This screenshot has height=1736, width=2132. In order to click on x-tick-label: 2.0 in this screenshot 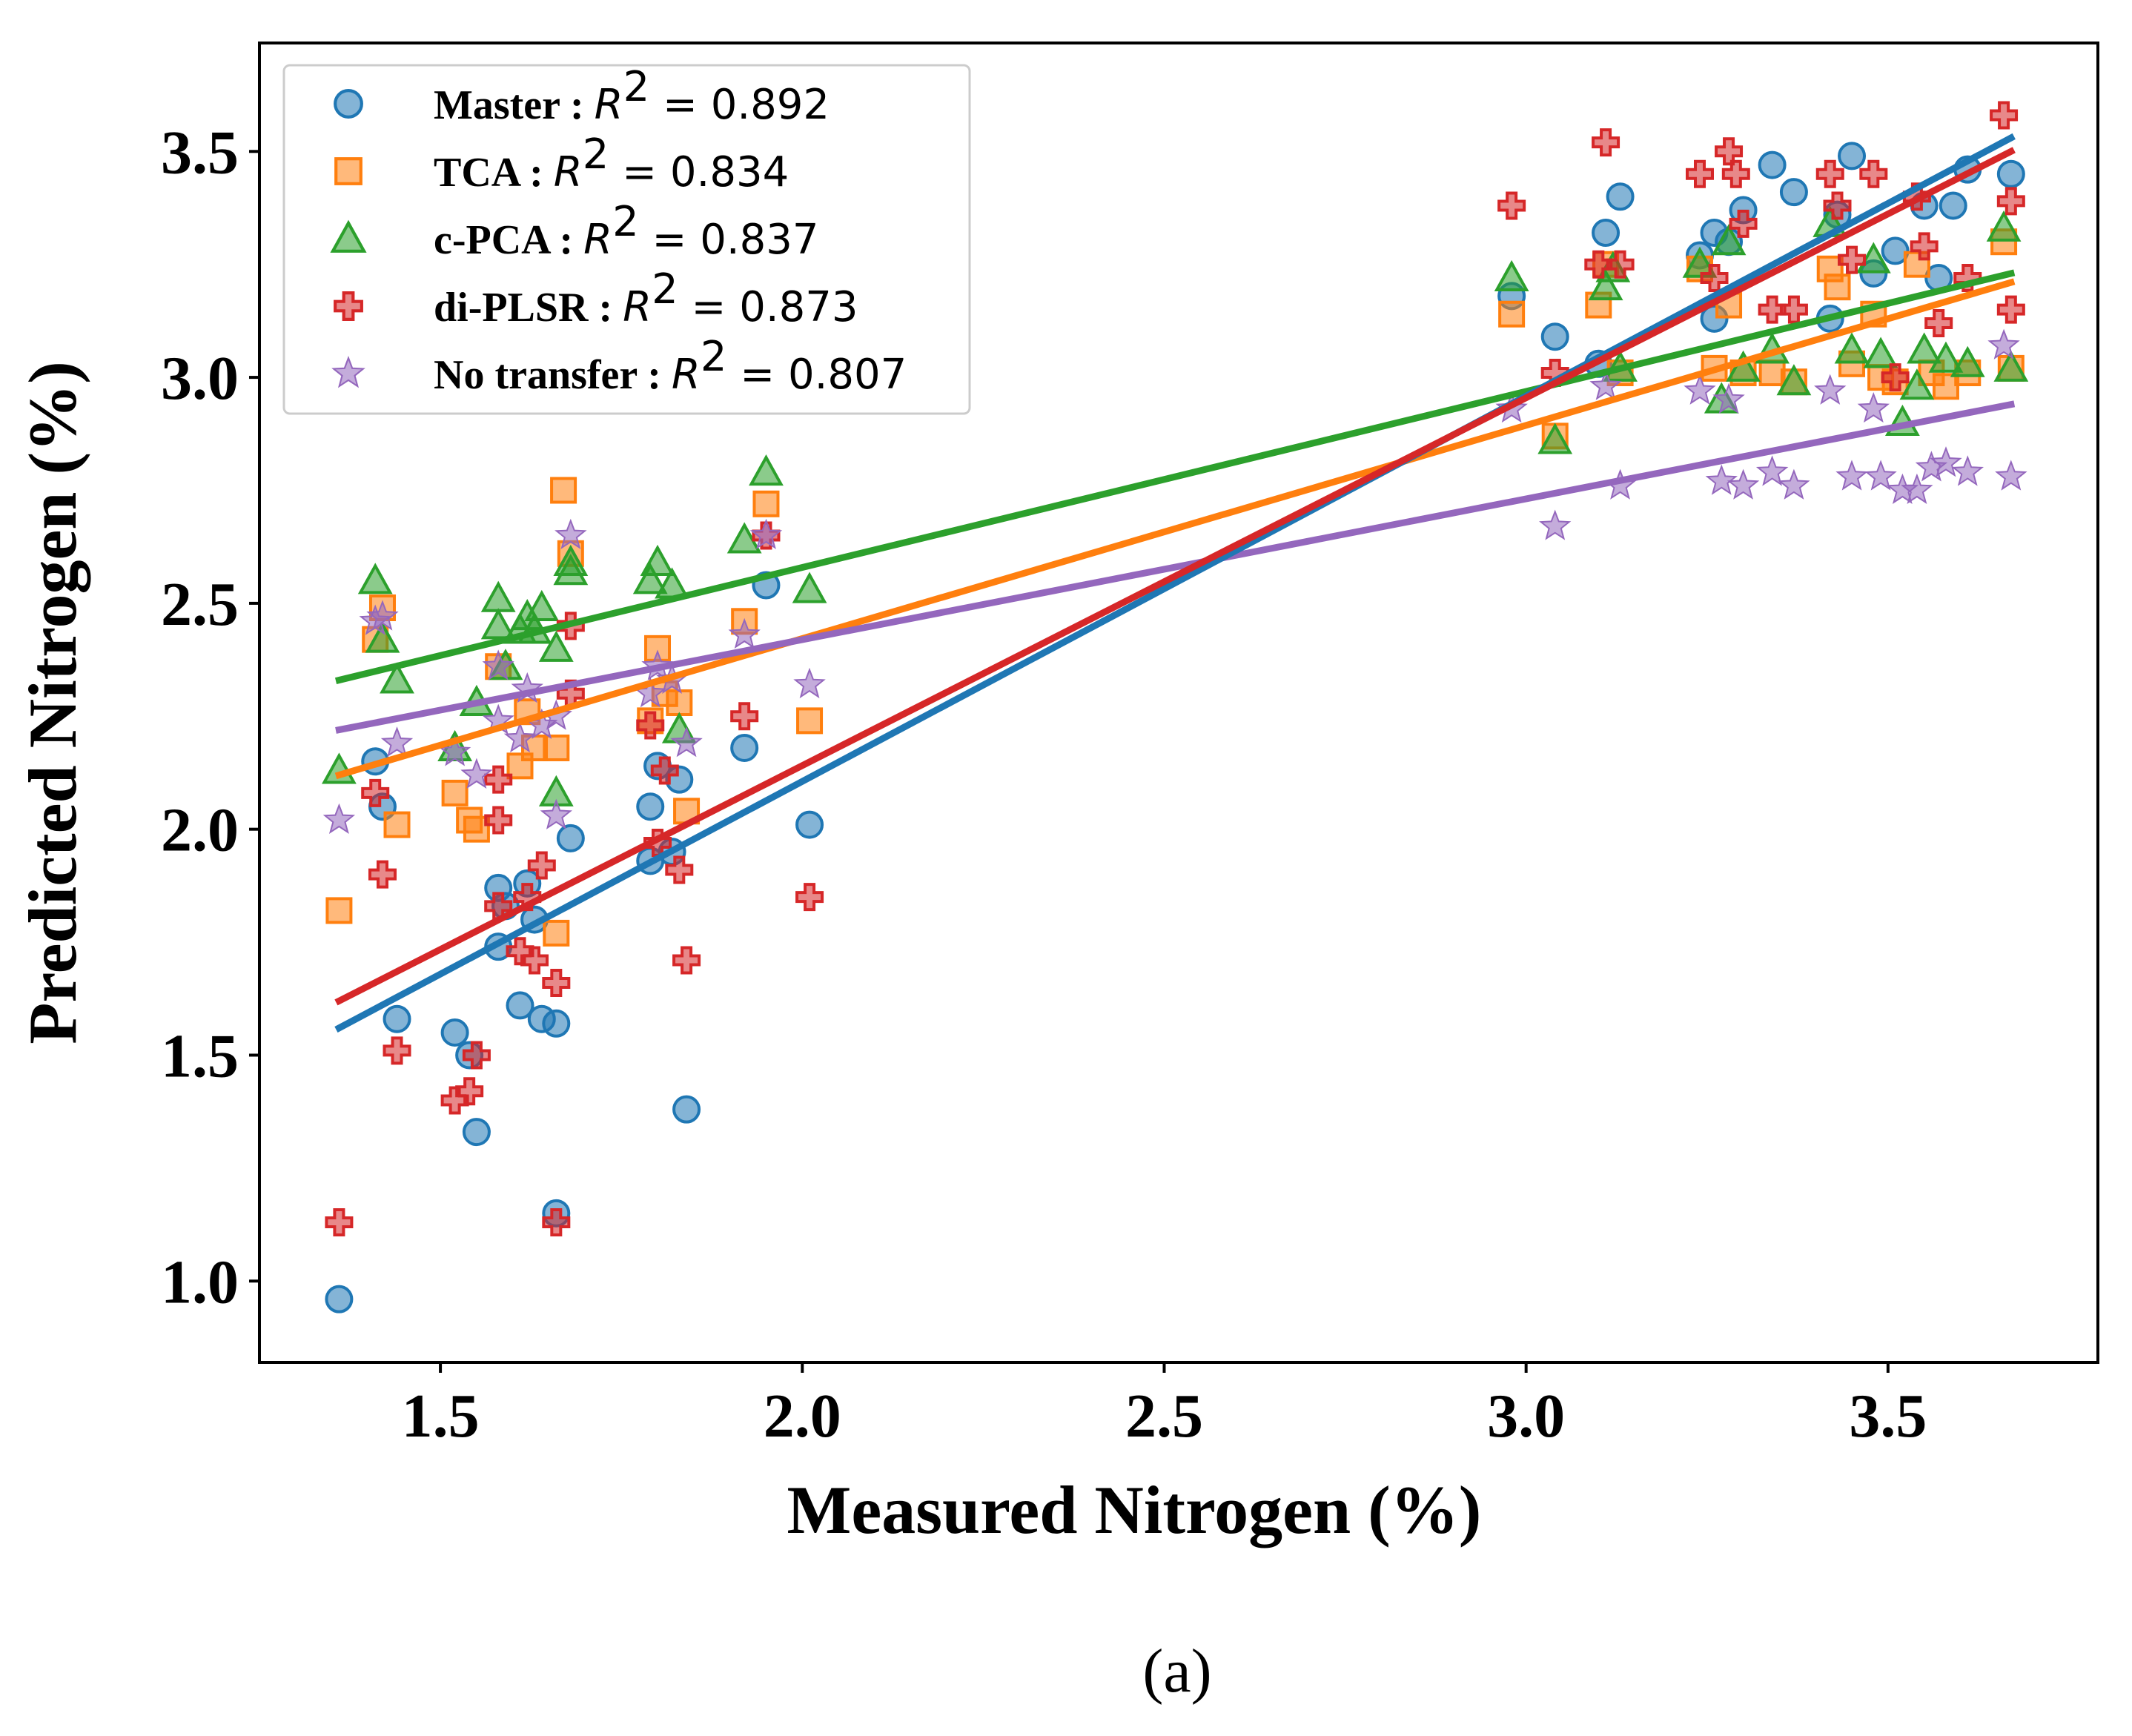, I will do `click(802, 1416)`.